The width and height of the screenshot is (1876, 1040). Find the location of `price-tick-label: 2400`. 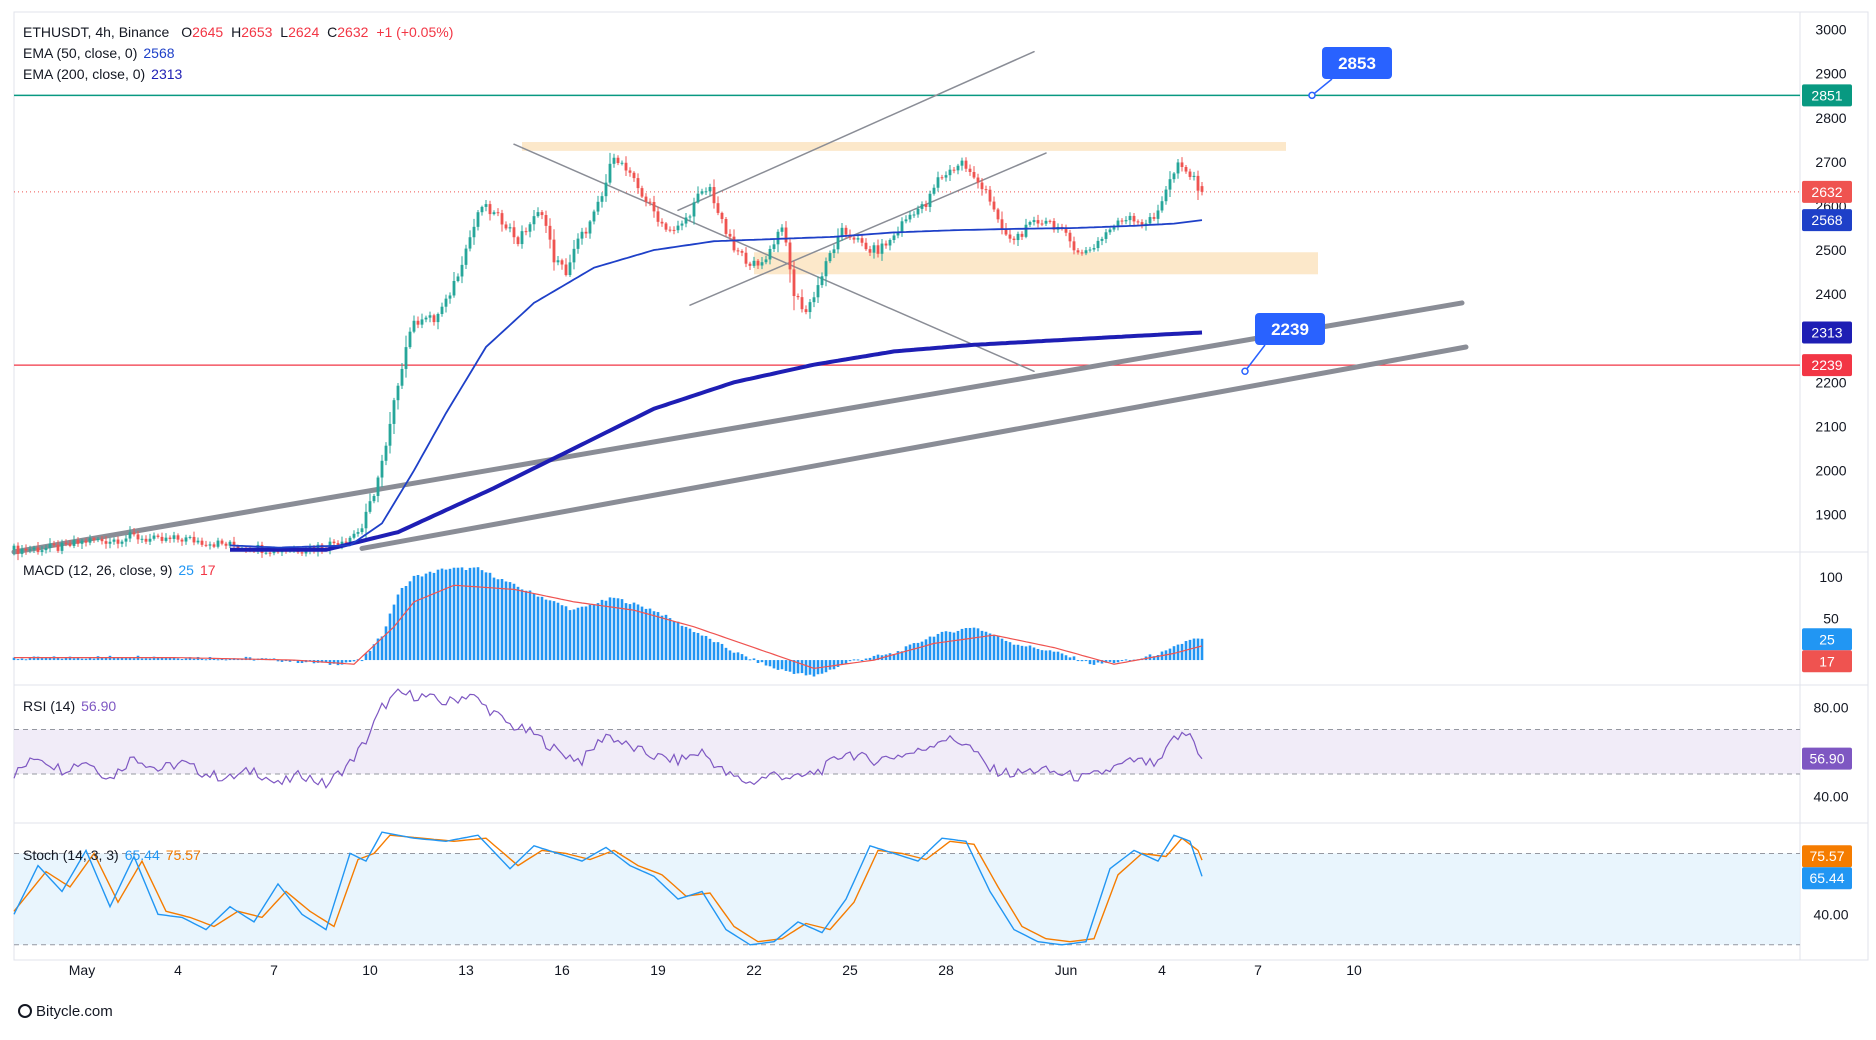

price-tick-label: 2400 is located at coordinates (1830, 294).